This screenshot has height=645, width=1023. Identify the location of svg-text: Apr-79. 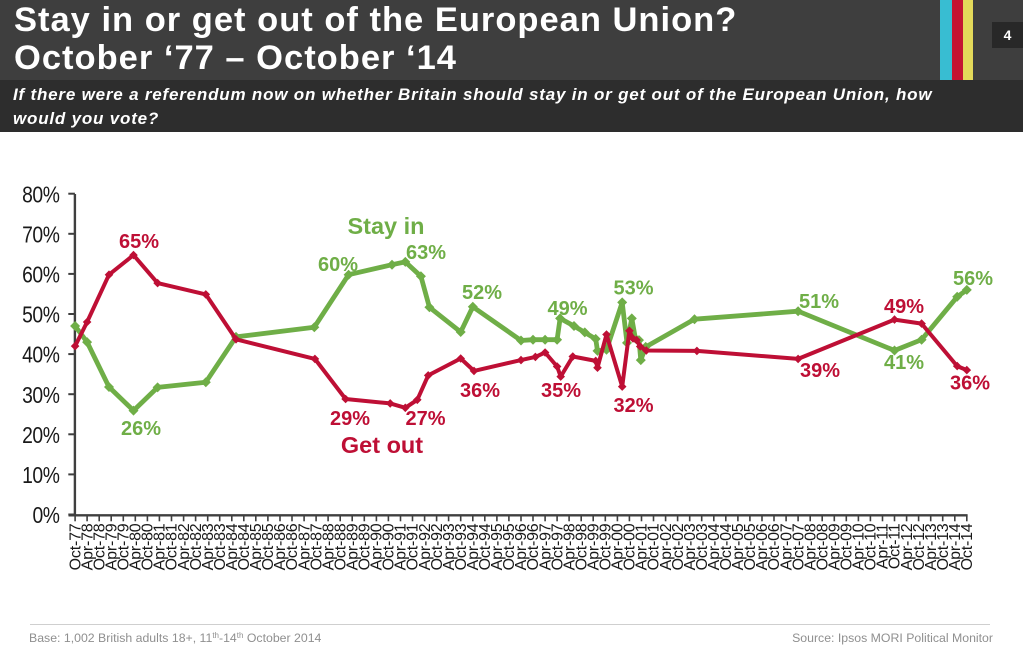
(111, 546).